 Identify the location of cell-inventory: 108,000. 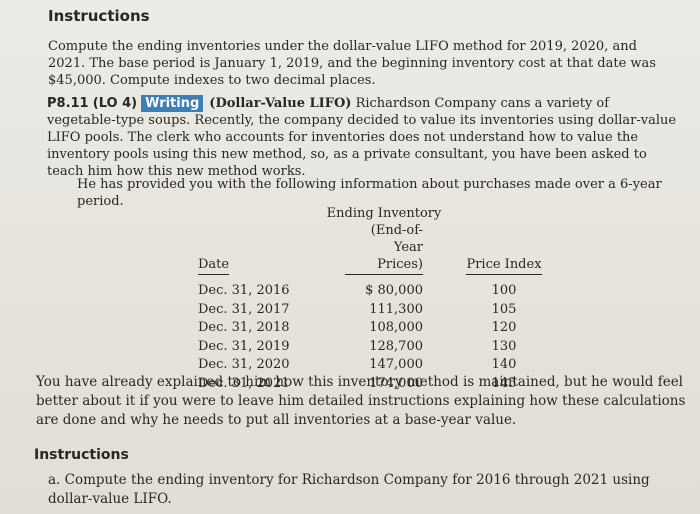
(396, 327).